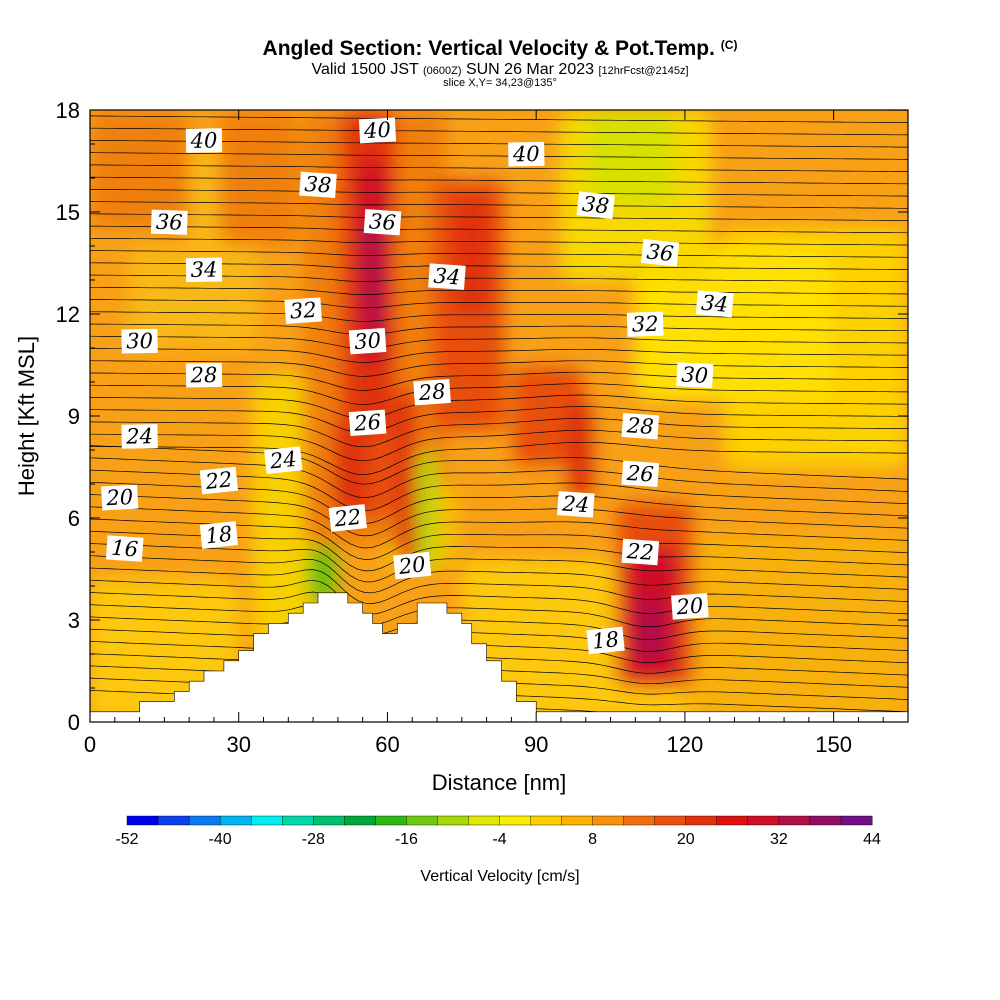 This screenshot has width=1000, height=1000. I want to click on isentrope-label-text: 26, so click(366, 423).